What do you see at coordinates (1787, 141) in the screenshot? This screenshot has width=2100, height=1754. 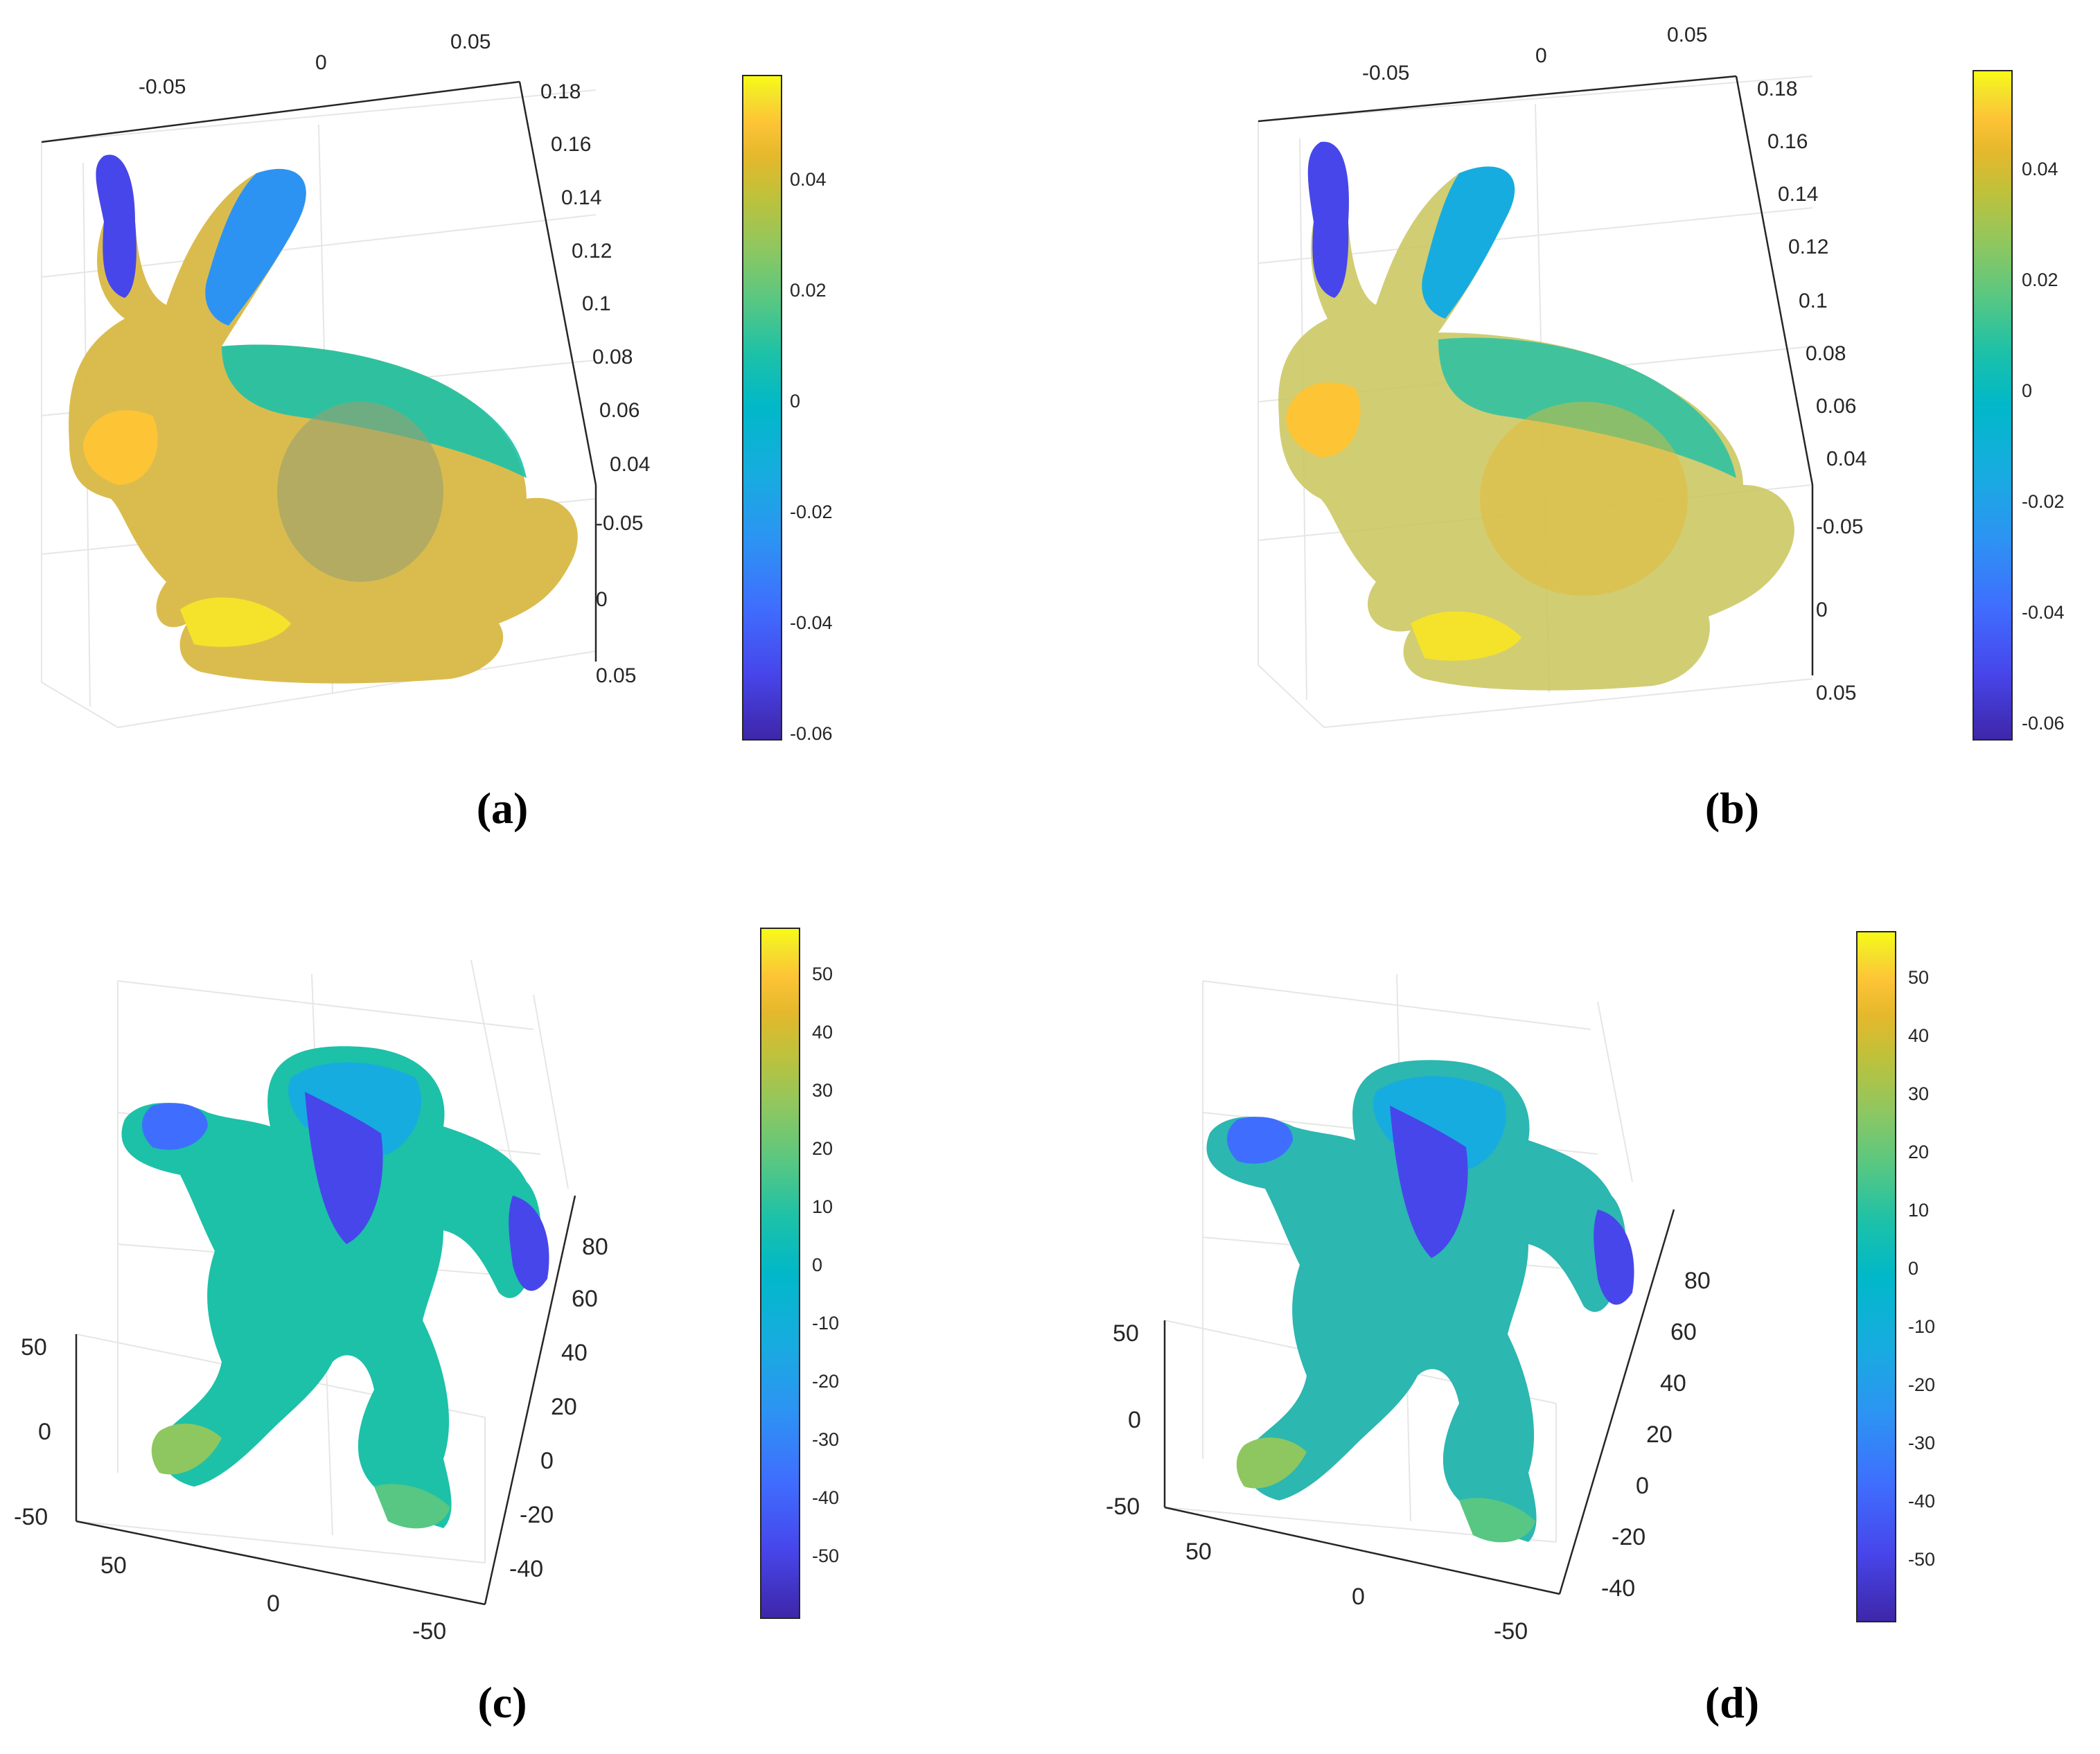 I see `z-tick: 0.16` at bounding box center [1787, 141].